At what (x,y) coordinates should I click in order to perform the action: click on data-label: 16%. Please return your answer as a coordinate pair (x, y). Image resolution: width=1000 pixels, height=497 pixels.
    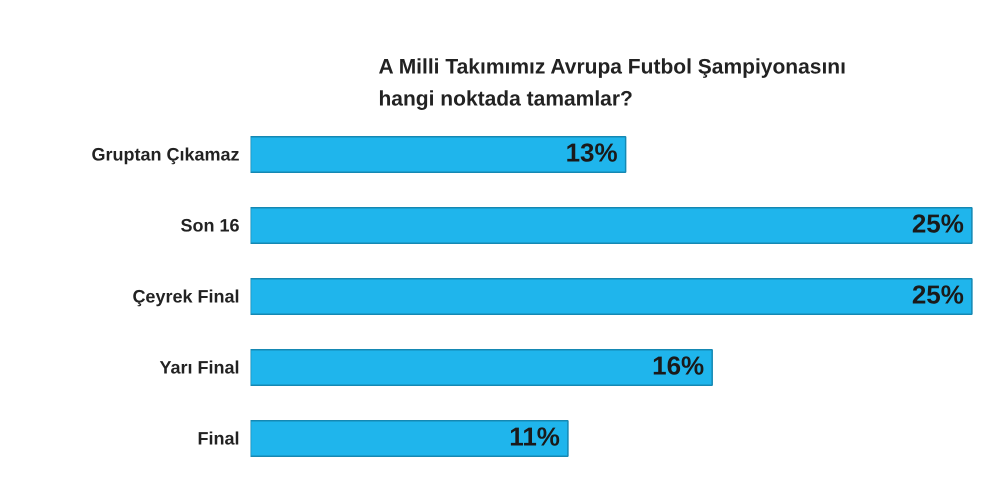
    Looking at the image, I should click on (678, 365).